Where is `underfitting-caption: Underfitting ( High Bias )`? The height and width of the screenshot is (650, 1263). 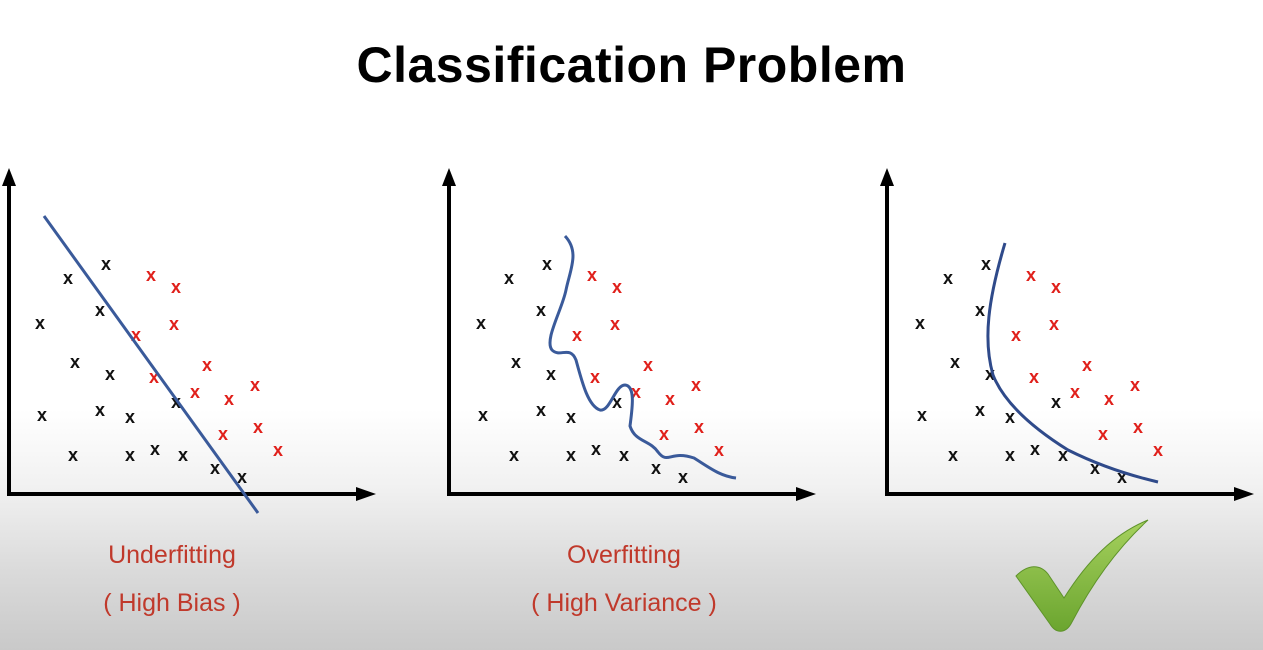 underfitting-caption: Underfitting ( High Bias ) is located at coordinates (172, 579).